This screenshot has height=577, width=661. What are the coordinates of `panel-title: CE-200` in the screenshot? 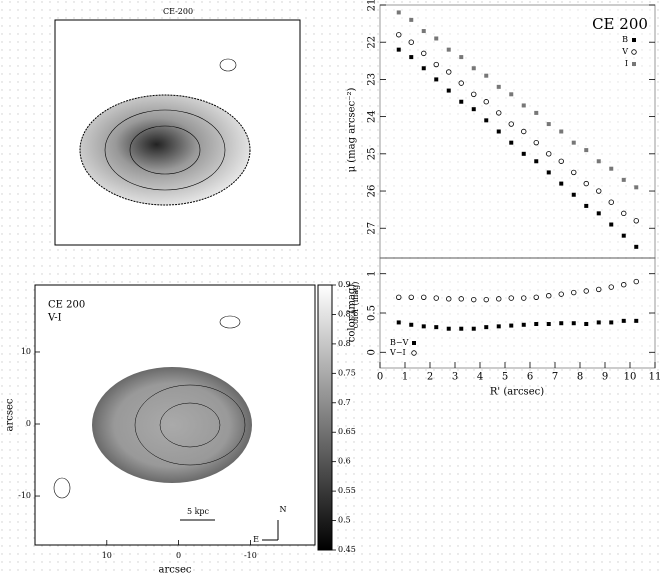 It's located at (178, 11).